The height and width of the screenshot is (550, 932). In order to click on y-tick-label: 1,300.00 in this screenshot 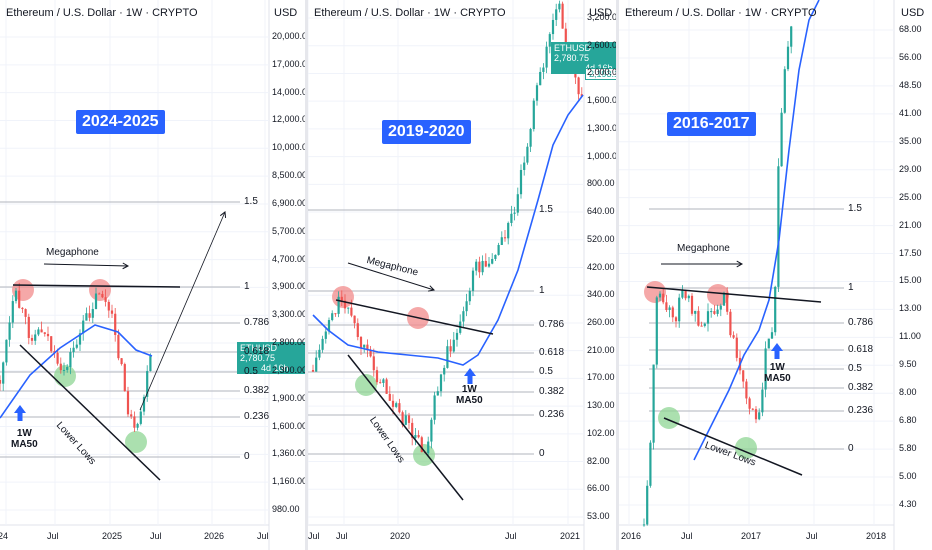, I will do `click(601, 127)`.